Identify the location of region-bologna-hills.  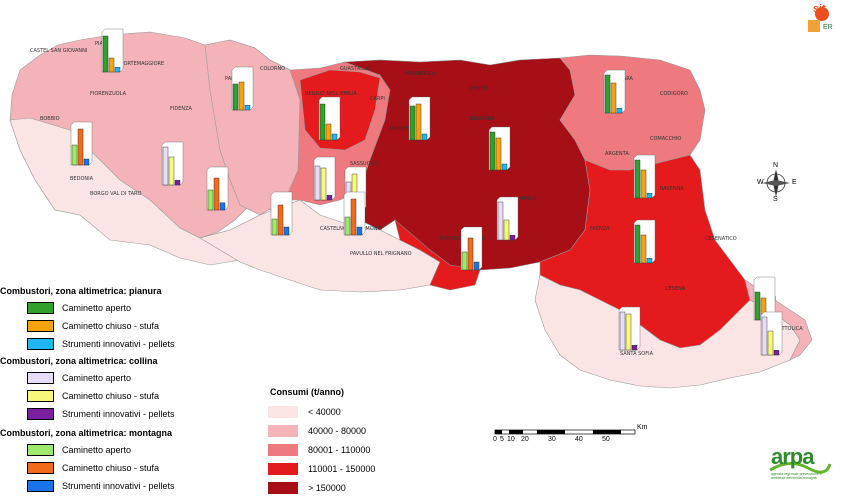
(437, 255).